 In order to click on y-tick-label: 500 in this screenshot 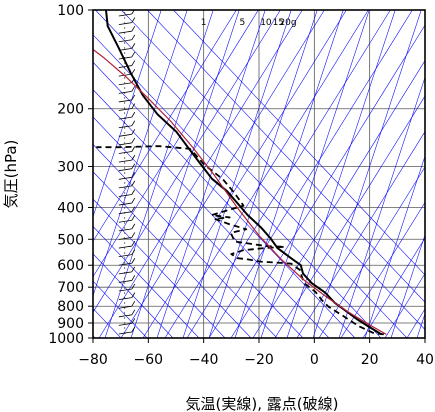, I will do `click(70, 240)`.